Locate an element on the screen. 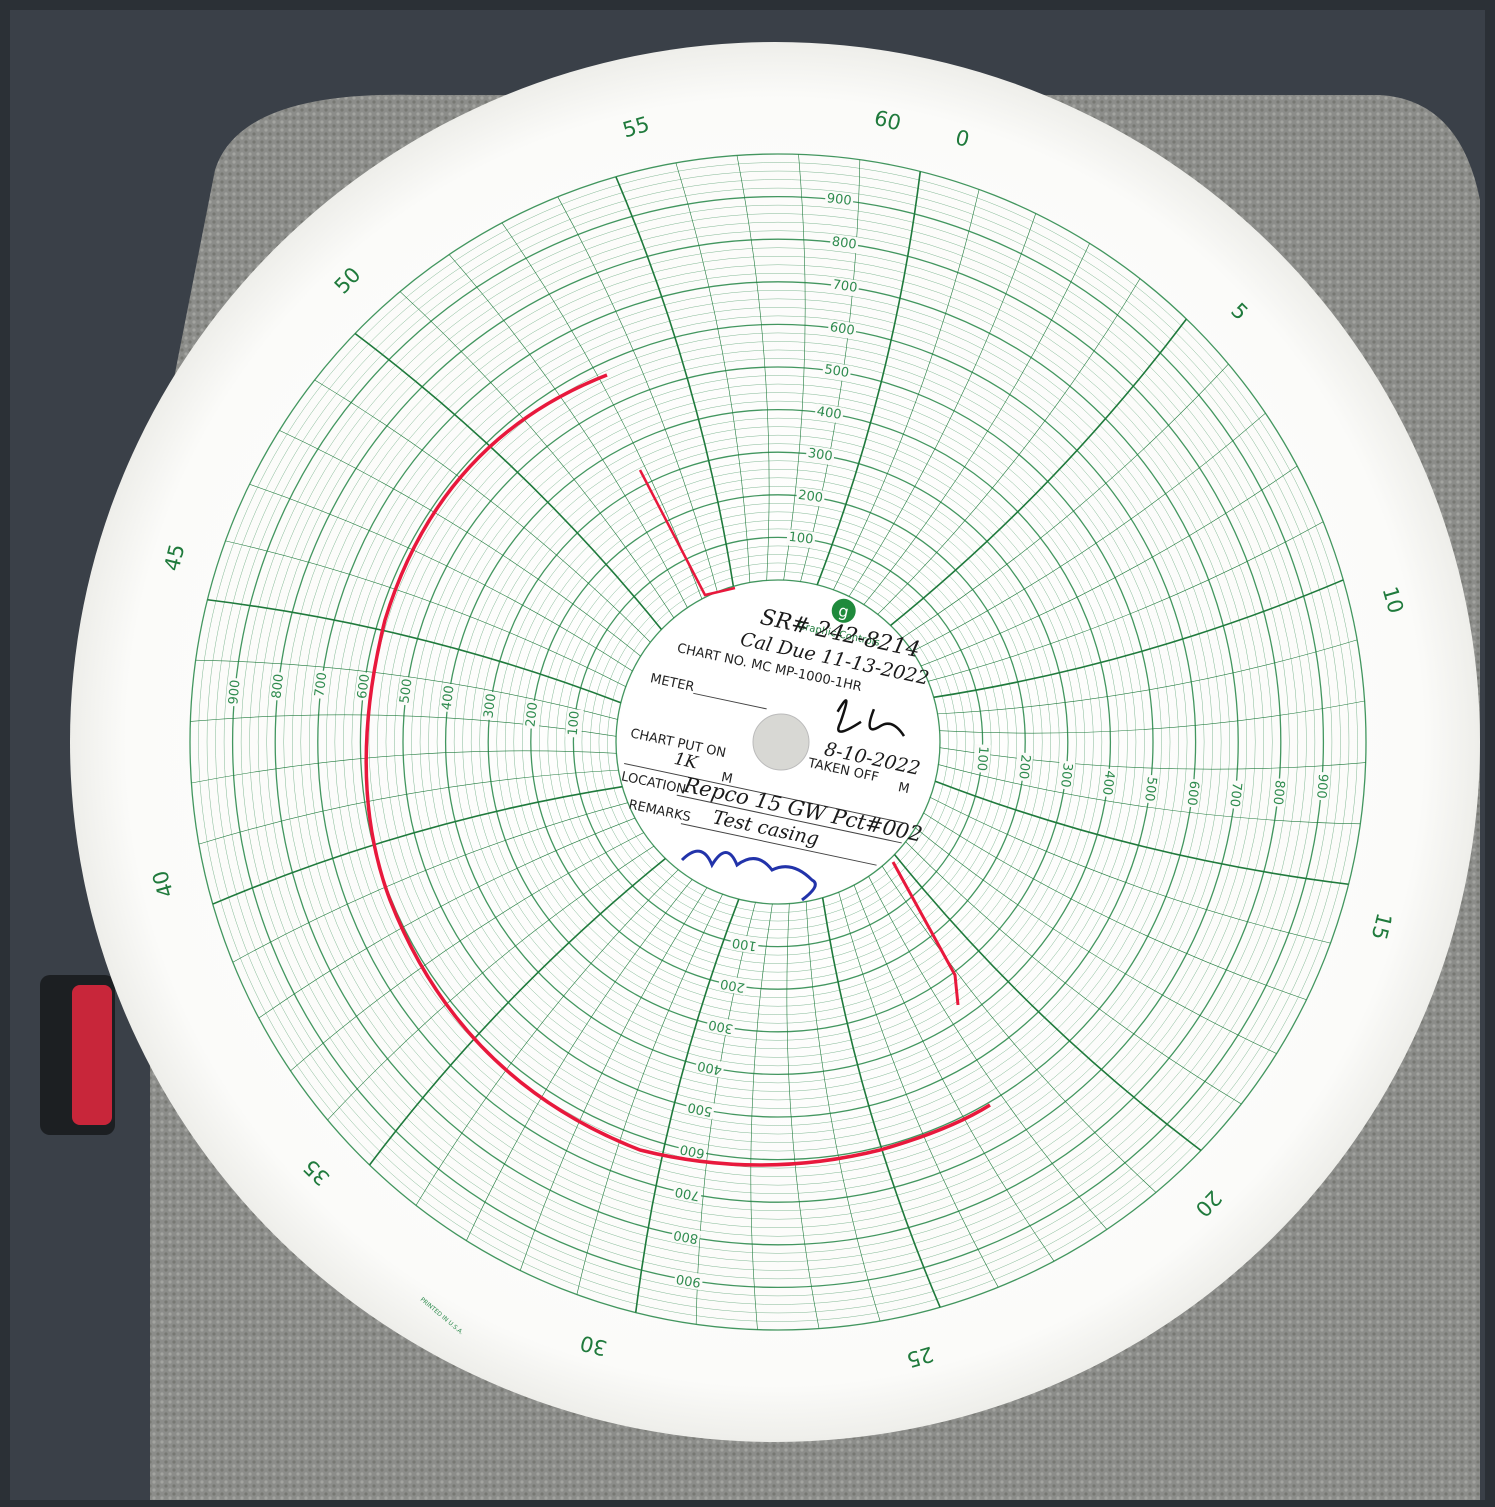 Image resolution: width=1495 pixels, height=1507 pixels. pressure-label: 400 is located at coordinates (448, 698).